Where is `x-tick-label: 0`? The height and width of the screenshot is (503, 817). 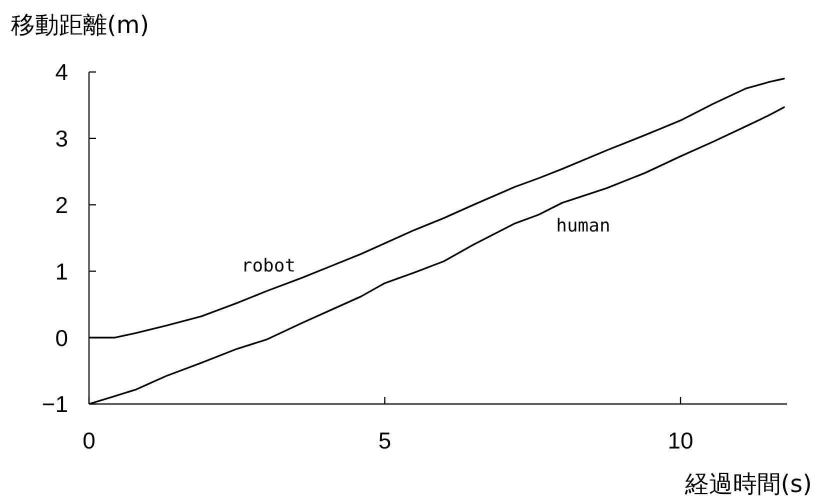
x-tick-label: 0 is located at coordinates (89, 440).